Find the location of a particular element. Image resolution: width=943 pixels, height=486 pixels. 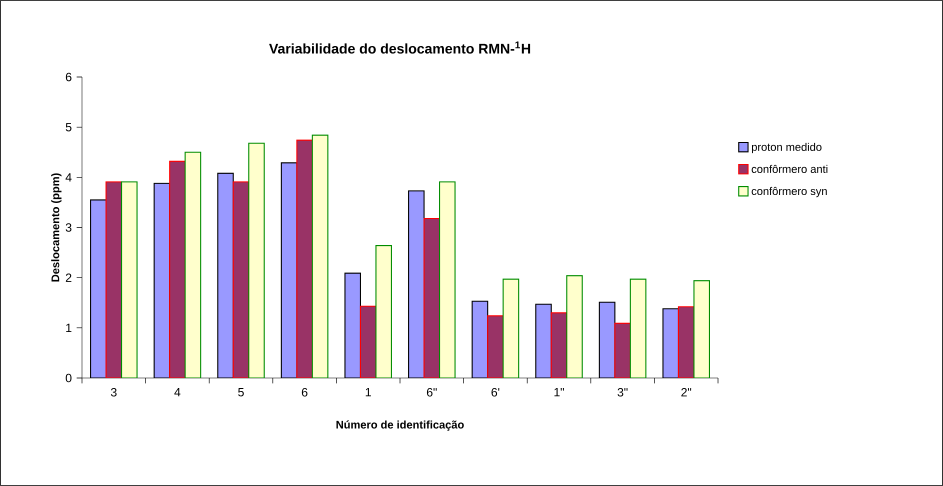

x-tick-label: 3 is located at coordinates (113, 392).